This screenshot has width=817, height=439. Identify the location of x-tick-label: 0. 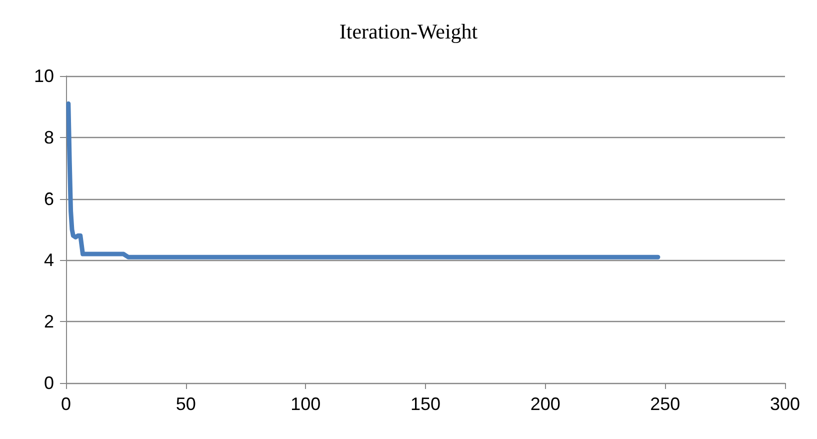
(66, 404).